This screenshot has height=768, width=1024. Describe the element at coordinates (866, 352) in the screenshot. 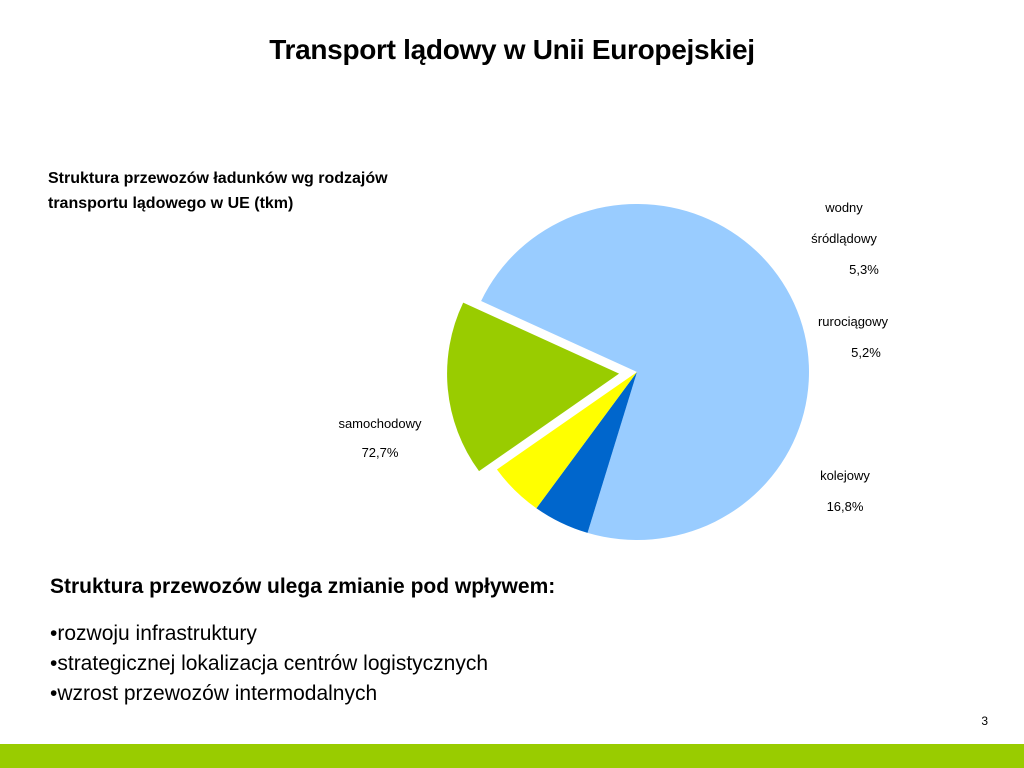

I see `slice-value-rurociagowy: 5,2%` at that location.